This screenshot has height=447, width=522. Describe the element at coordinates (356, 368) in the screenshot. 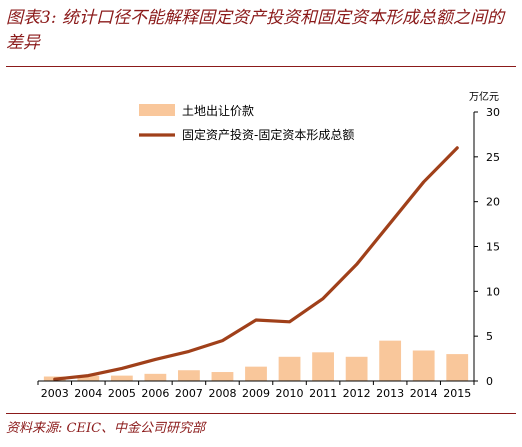

I see `bar-2012` at that location.